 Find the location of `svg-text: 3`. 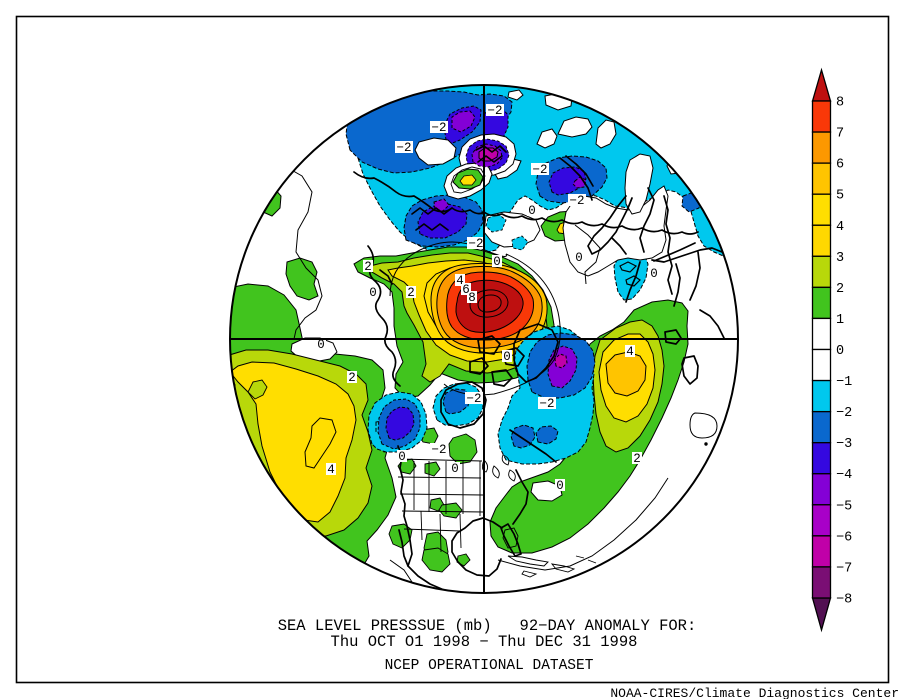

svg-text: 3 is located at coordinates (840, 258).